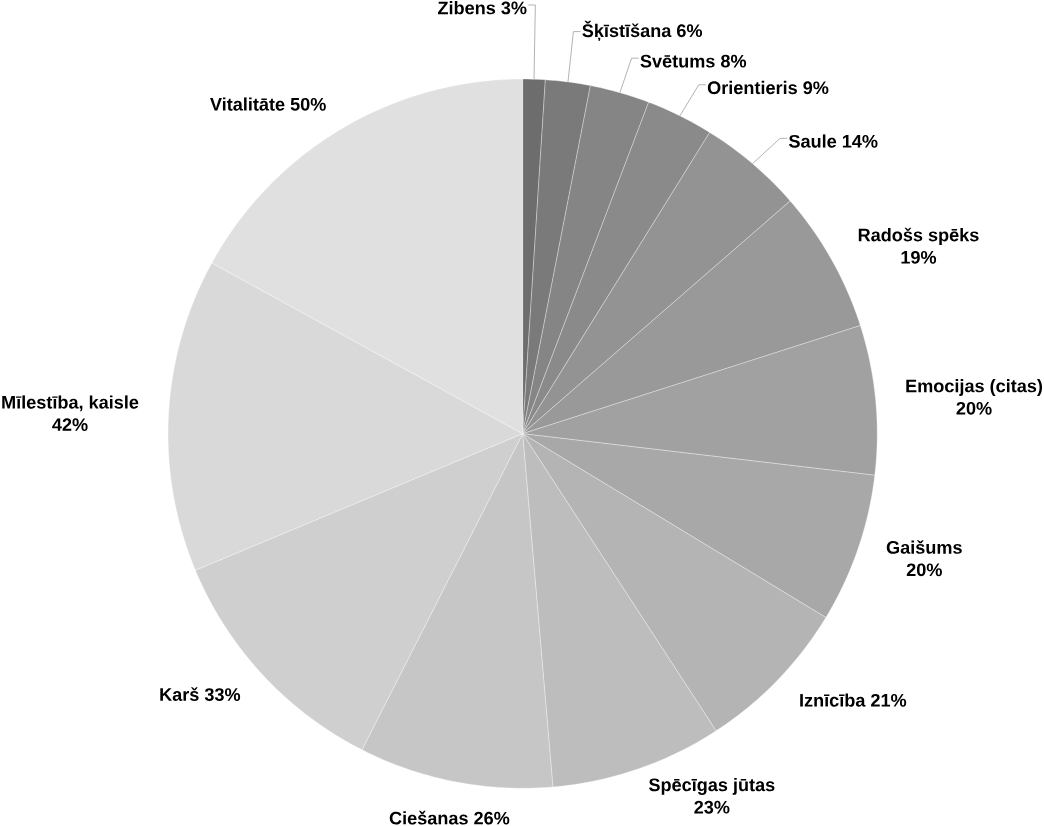 This screenshot has width=1044, height=826. I want to click on data-label: 14%, so click(860, 141).